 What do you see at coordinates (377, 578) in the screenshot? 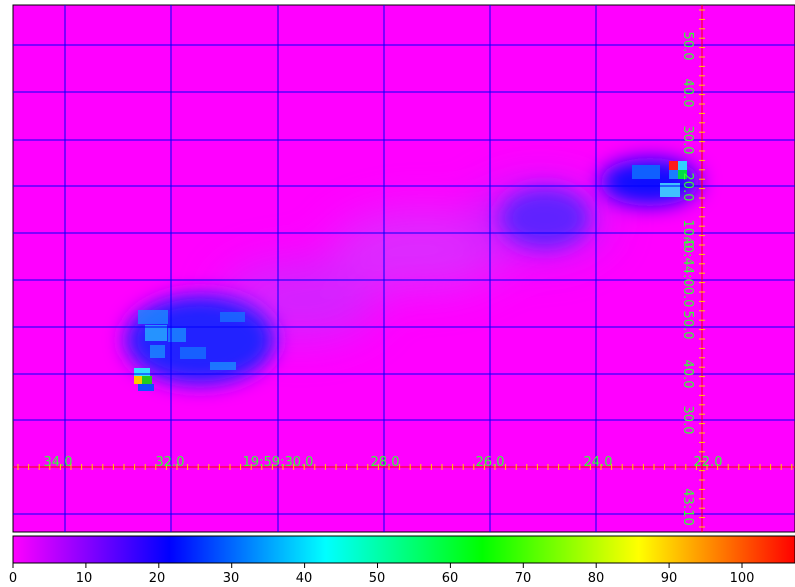
I see `colorbar-tick-label: 50` at bounding box center [377, 578].